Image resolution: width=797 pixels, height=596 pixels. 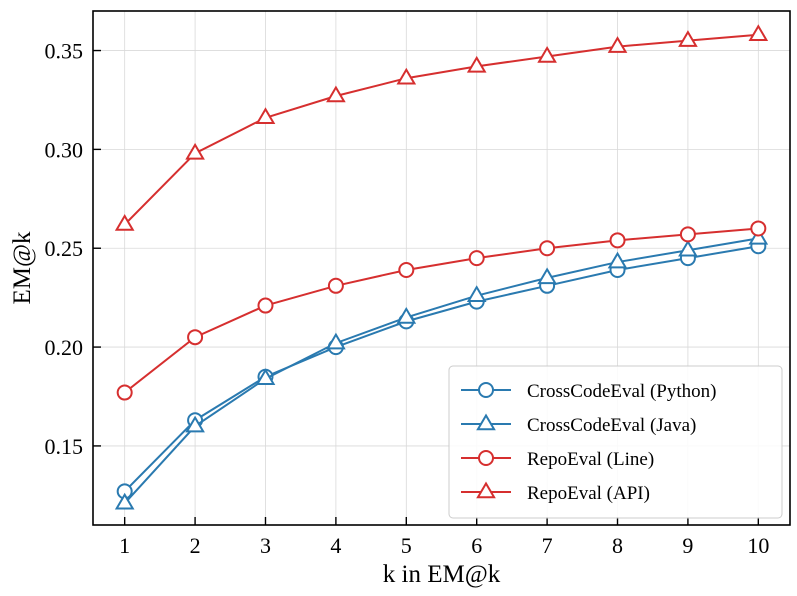 I want to click on legend-item: RepoEval (API), so click(x=555, y=492).